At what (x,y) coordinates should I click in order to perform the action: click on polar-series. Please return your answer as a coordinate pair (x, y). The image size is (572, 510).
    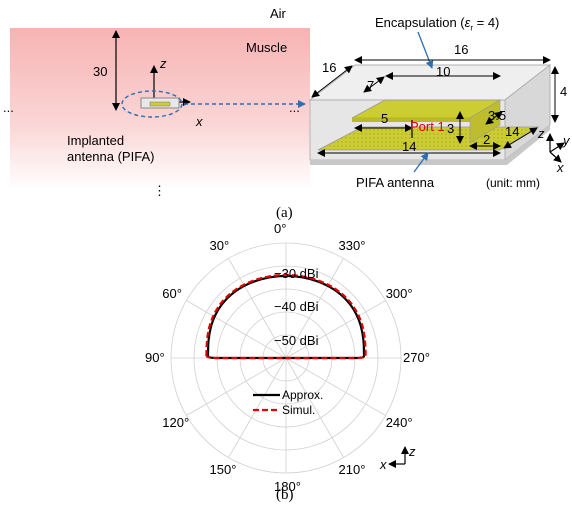
    Looking at the image, I should click on (286, 316).